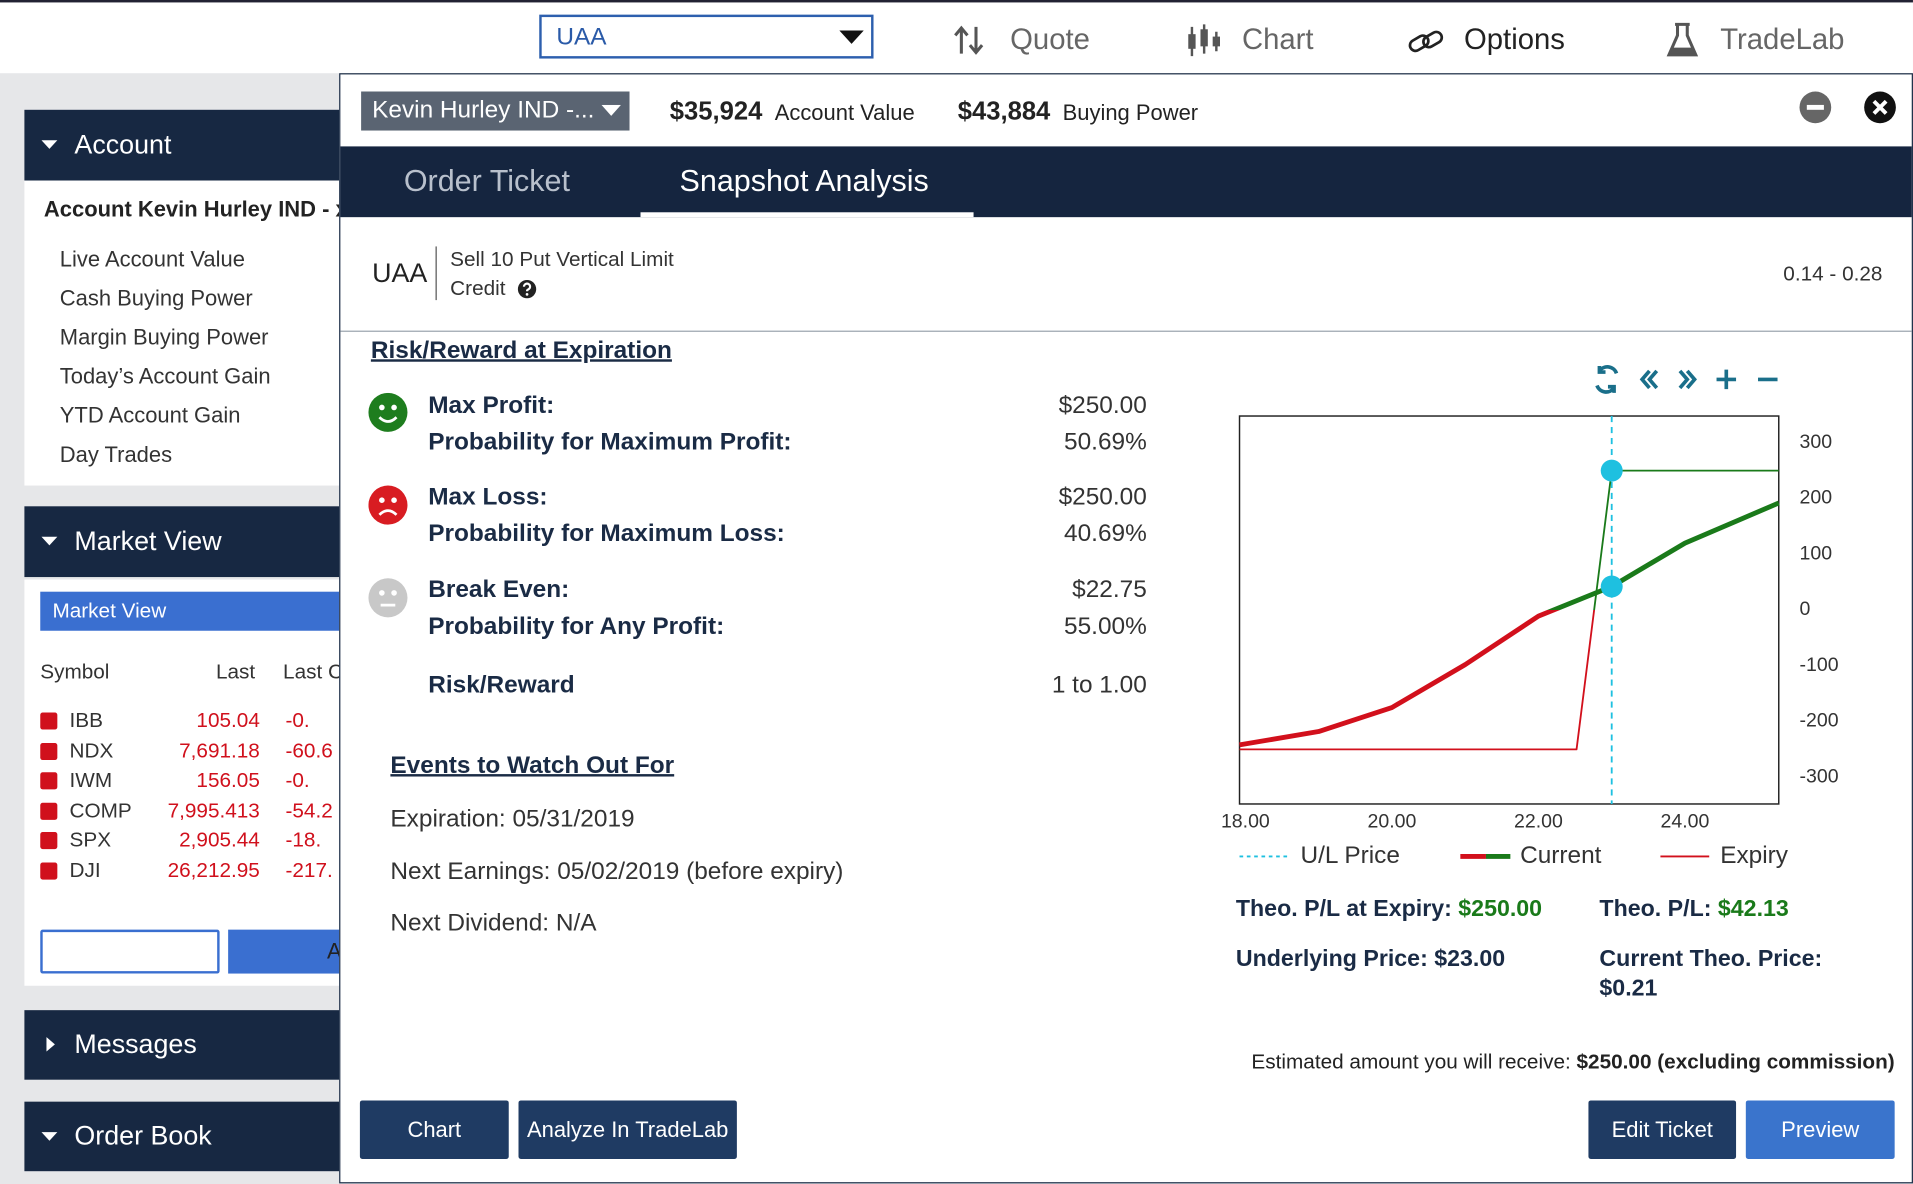 The height and width of the screenshot is (1184, 1913). Describe the element at coordinates (716, 111) in the screenshot. I see `account-value: $35,924` at that location.